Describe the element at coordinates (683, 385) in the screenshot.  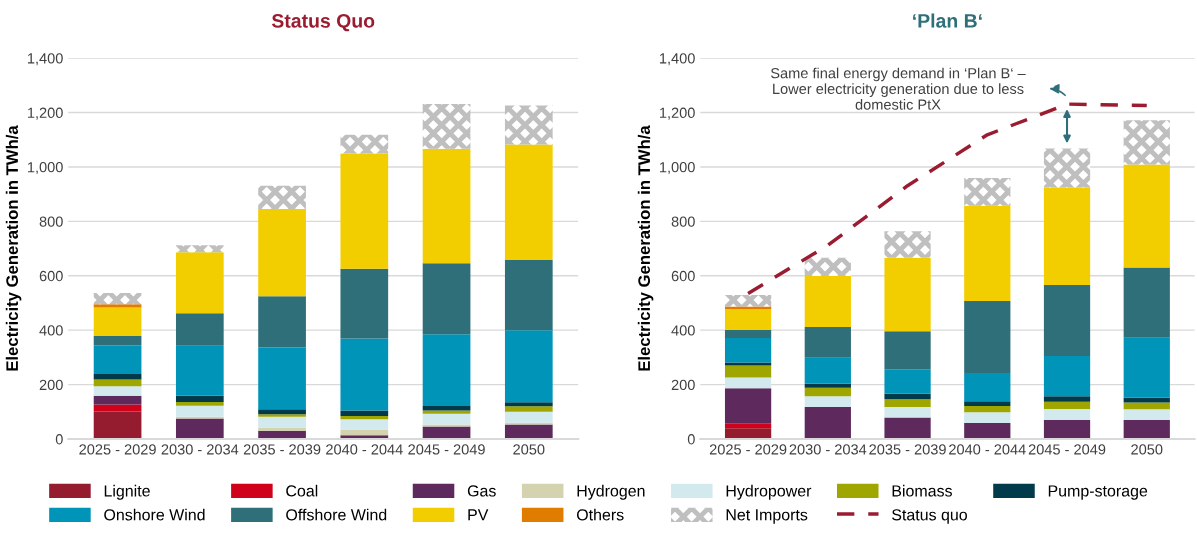
I see `y-tick-label: 200` at that location.